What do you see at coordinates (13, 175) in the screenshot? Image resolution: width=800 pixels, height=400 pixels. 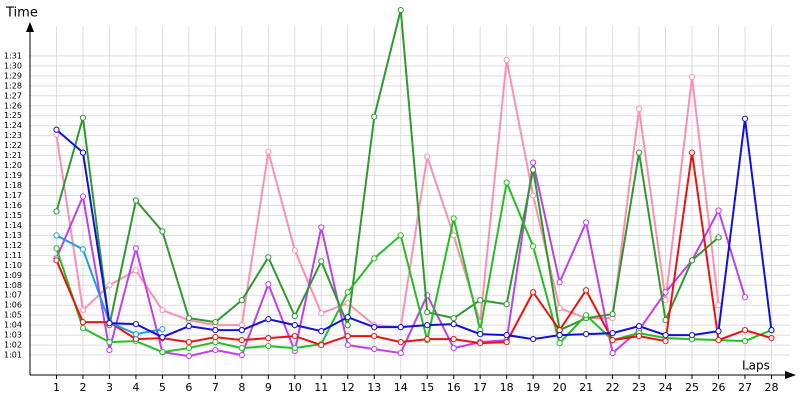 I see `y-tick-label: 1:19` at bounding box center [13, 175].